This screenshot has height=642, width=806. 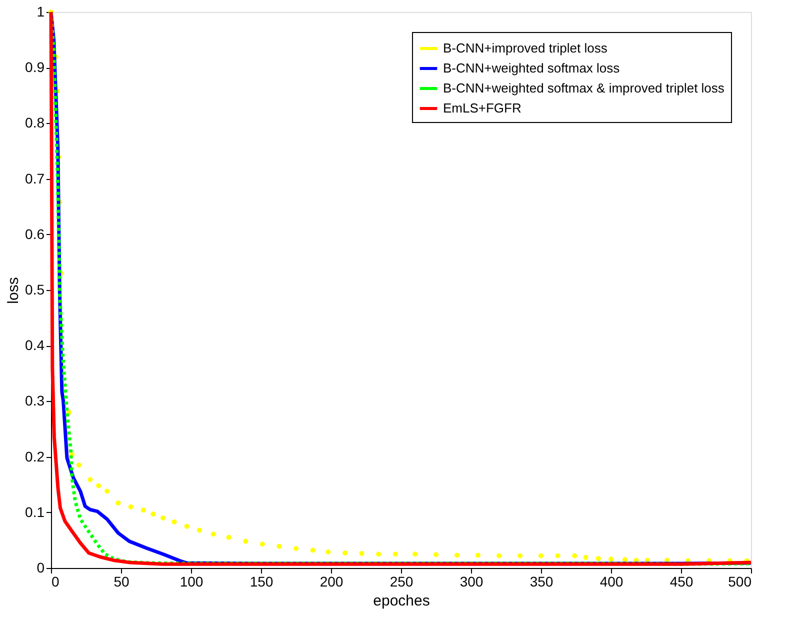 I want to click on x-tick-label: 500, so click(x=740, y=582).